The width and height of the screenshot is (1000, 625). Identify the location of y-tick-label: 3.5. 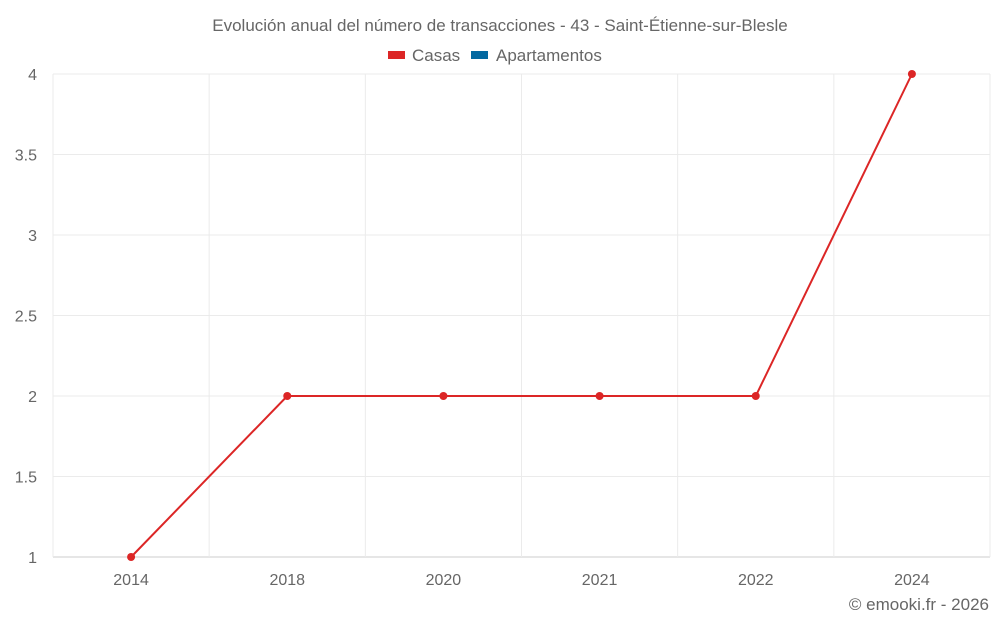
(26, 156).